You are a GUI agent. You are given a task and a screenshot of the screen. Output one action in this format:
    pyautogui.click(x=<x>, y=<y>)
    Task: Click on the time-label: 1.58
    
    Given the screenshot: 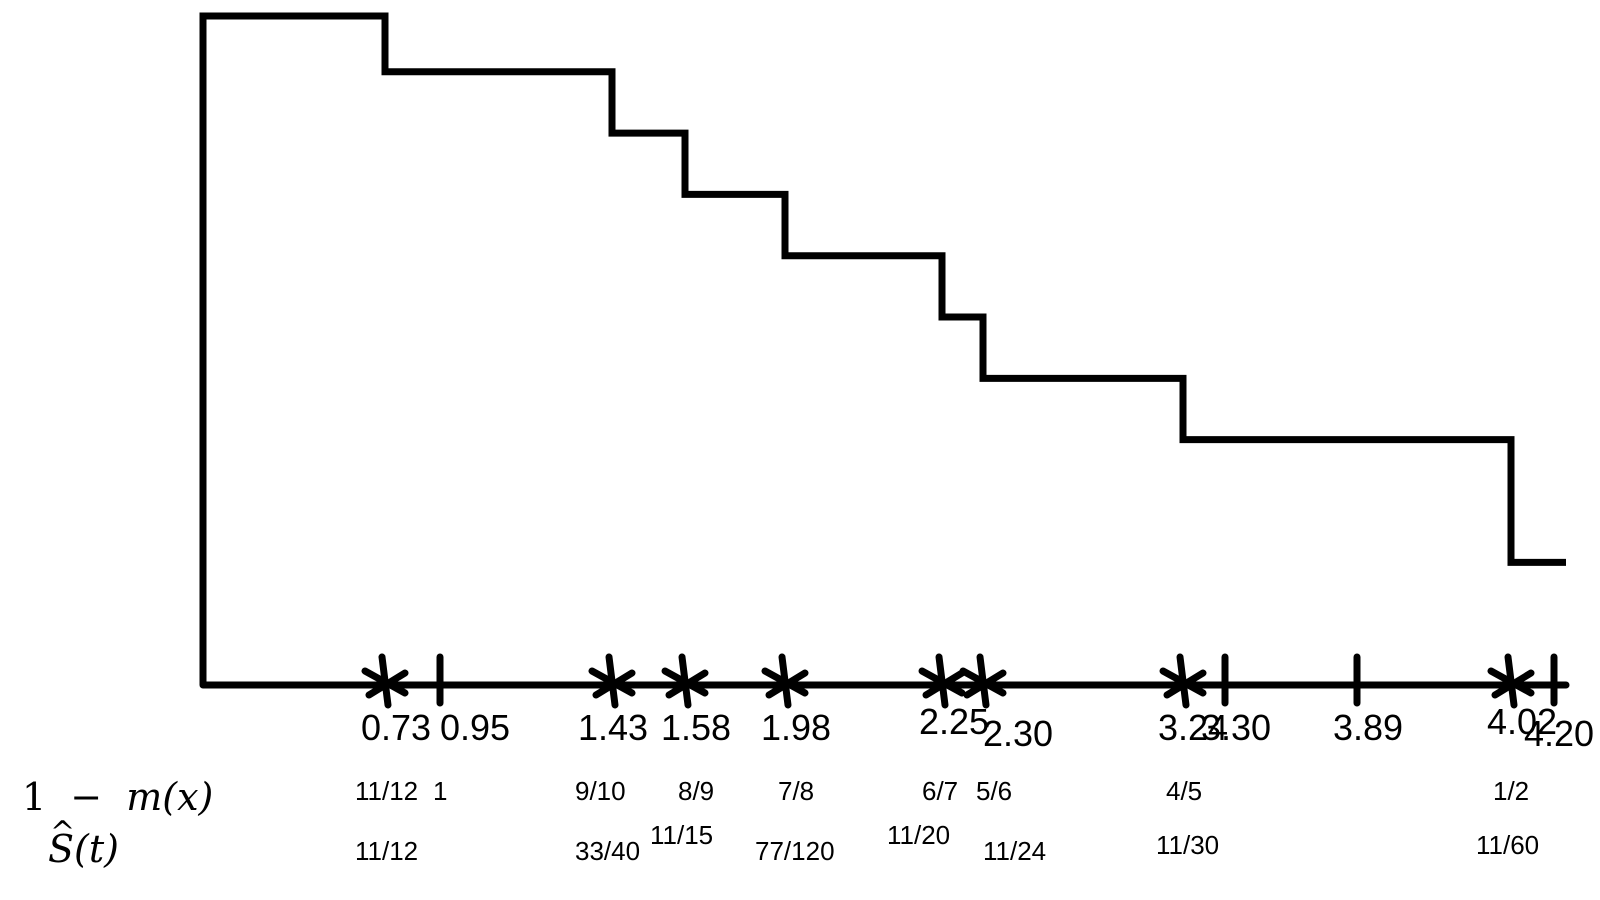 What is the action you would take?
    pyautogui.click(x=696, y=727)
    